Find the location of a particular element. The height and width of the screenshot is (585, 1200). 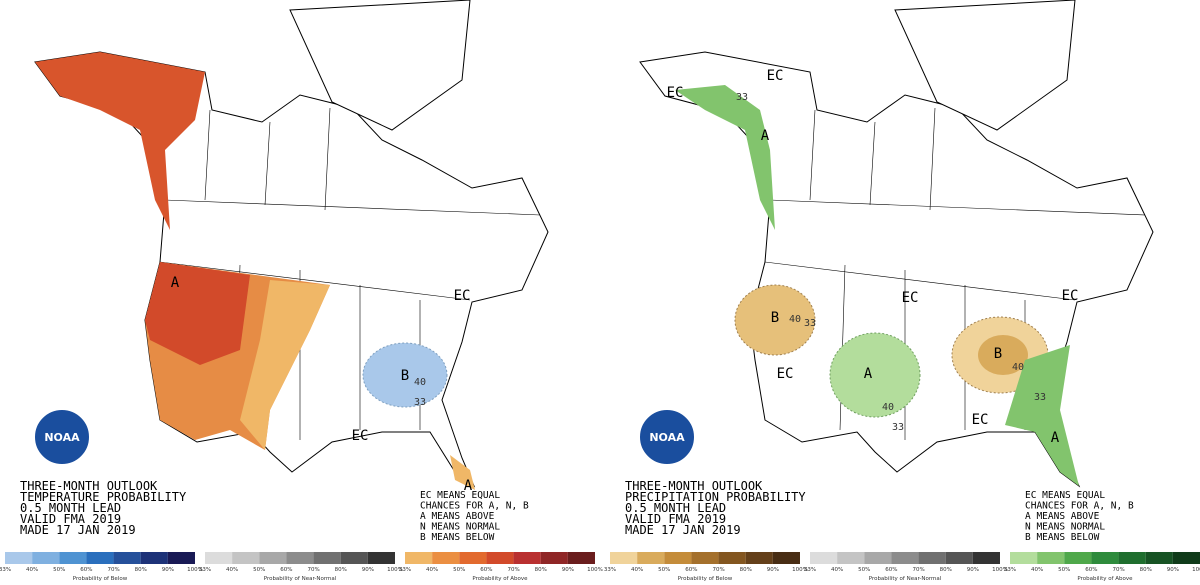

legend-line: N MEANS NORMAL is located at coordinates (460, 527).